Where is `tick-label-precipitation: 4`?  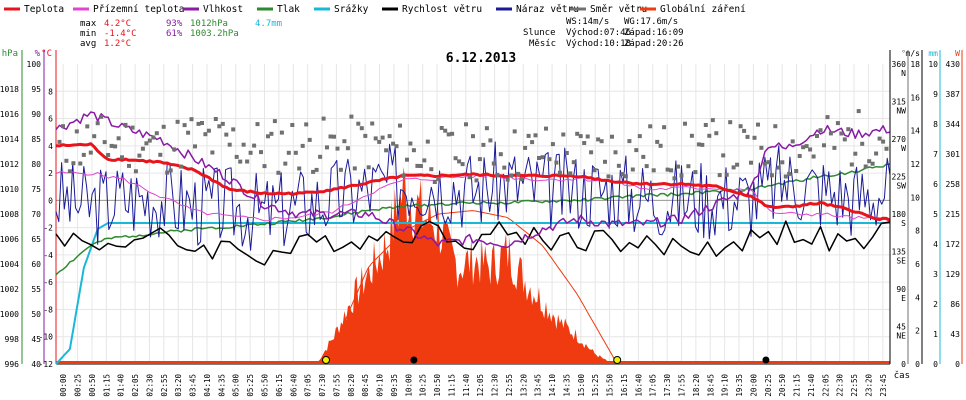 tick-label-precipitation: 4 is located at coordinates (935, 244).